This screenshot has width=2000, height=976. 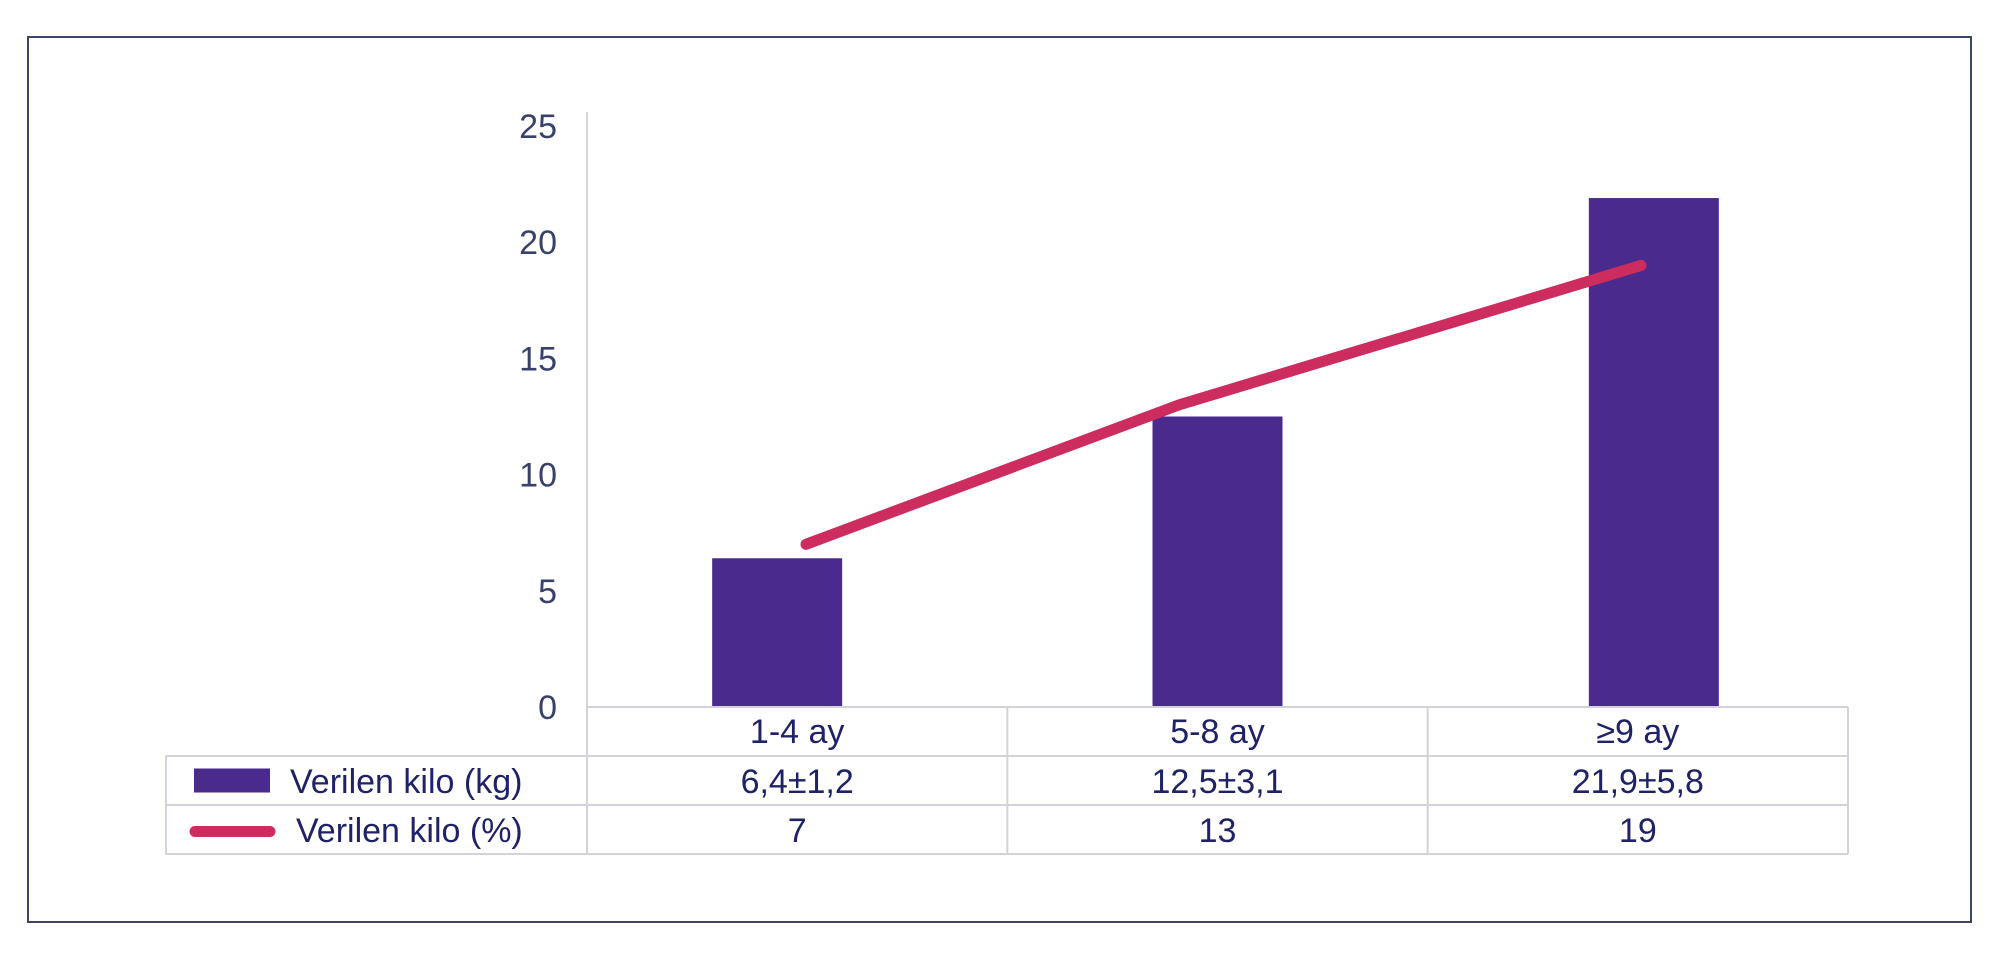 What do you see at coordinates (553, 417) in the screenshot?
I see `y-axis: 0 5 10 15 20 25` at bounding box center [553, 417].